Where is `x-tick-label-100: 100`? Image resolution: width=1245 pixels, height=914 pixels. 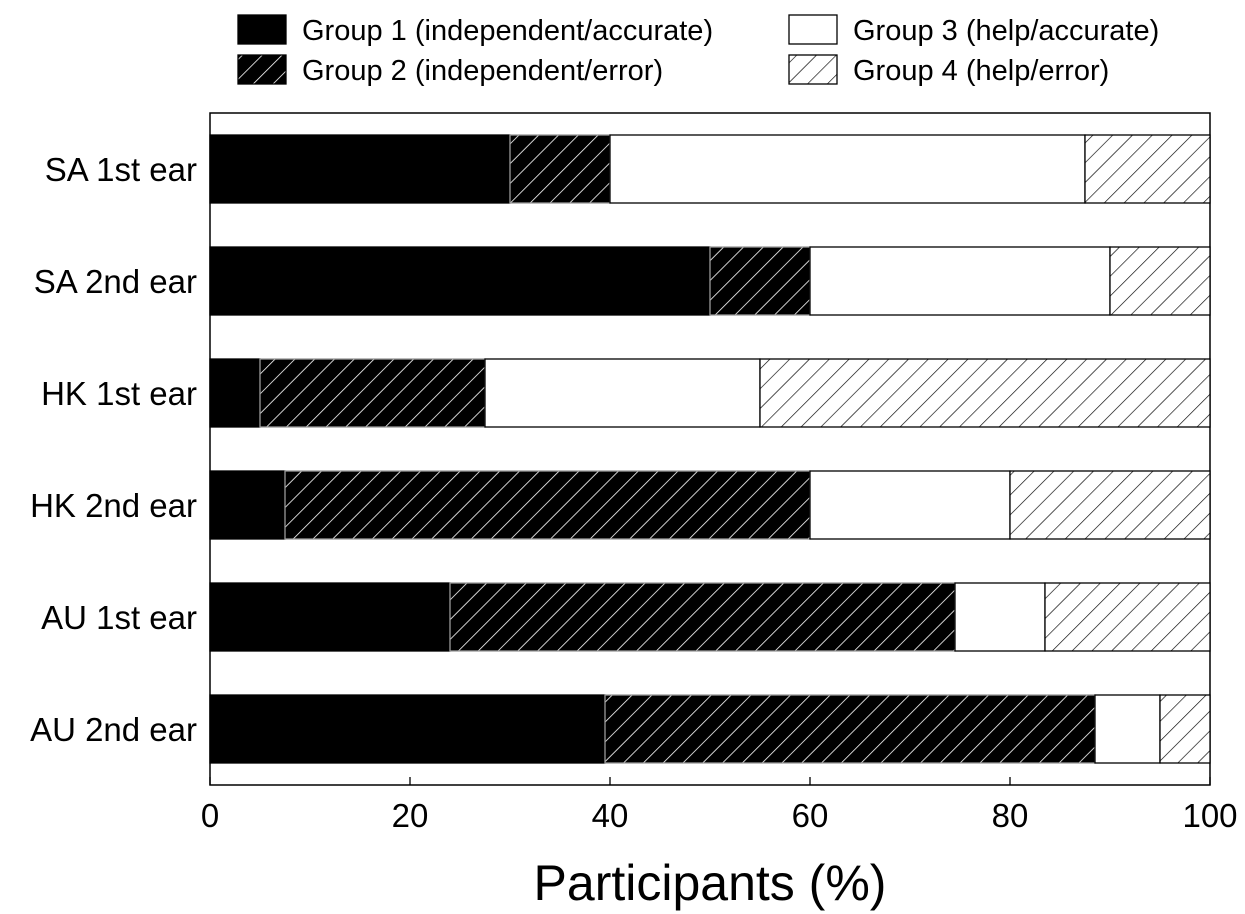 x-tick-label-100: 100 is located at coordinates (1209, 815).